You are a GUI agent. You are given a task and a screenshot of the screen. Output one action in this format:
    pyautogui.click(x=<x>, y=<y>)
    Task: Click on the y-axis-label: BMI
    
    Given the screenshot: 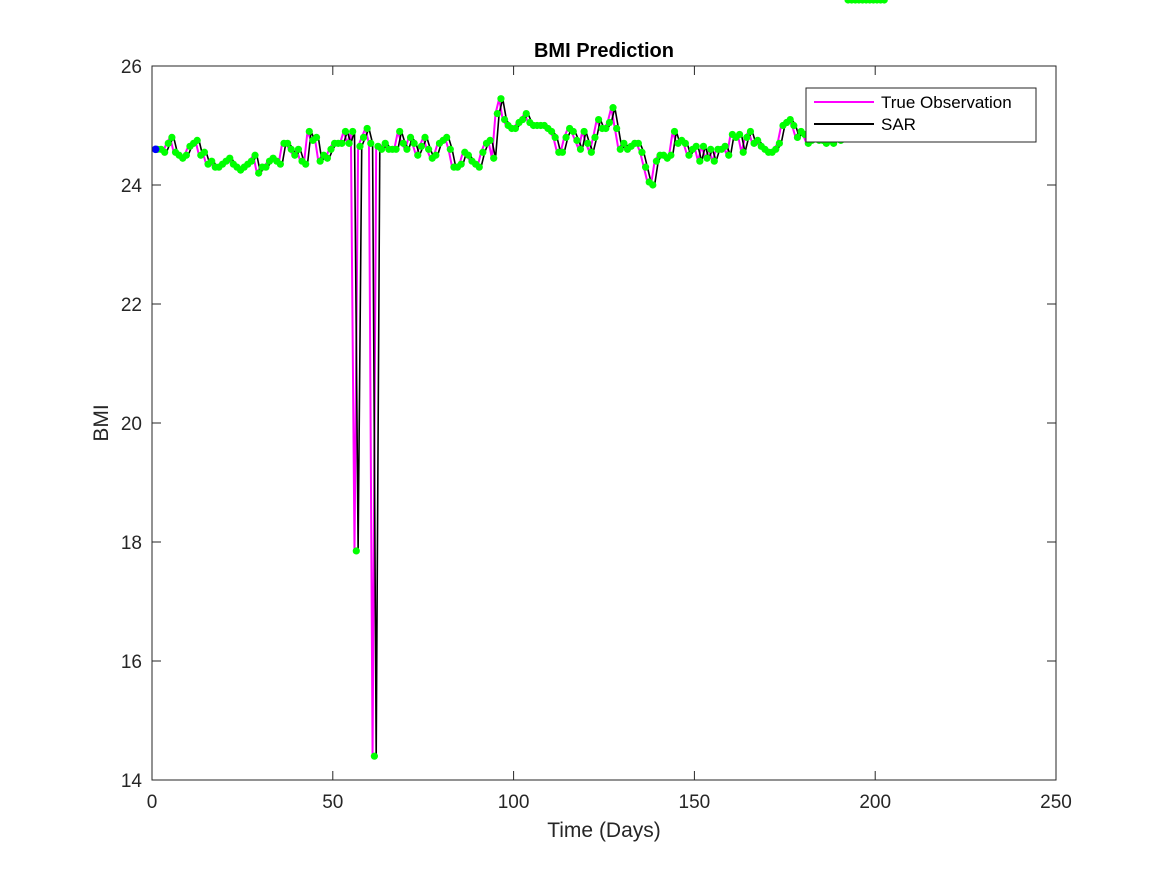 What is the action you would take?
    pyautogui.click(x=101, y=422)
    